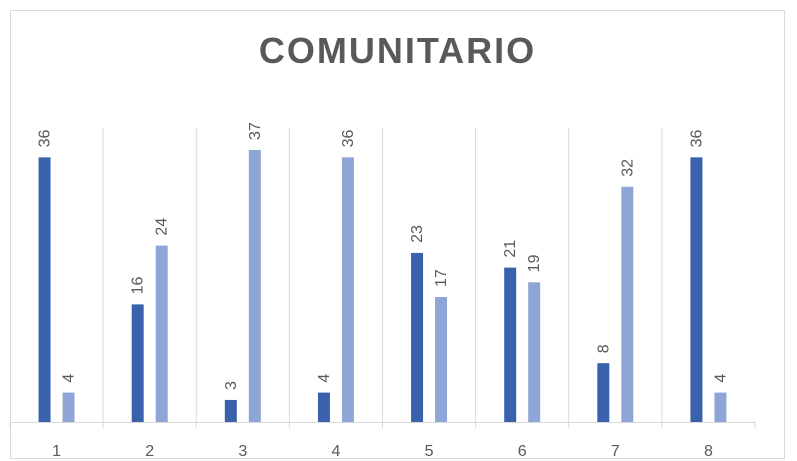  I want to click on x-tick-label: 4, so click(335, 451).